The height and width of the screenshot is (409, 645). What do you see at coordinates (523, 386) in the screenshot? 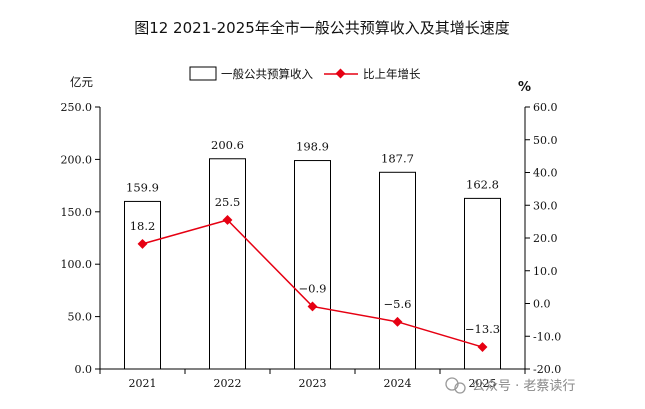
I see `watermark-text: 公众号 · 老蔡读行` at bounding box center [523, 386].